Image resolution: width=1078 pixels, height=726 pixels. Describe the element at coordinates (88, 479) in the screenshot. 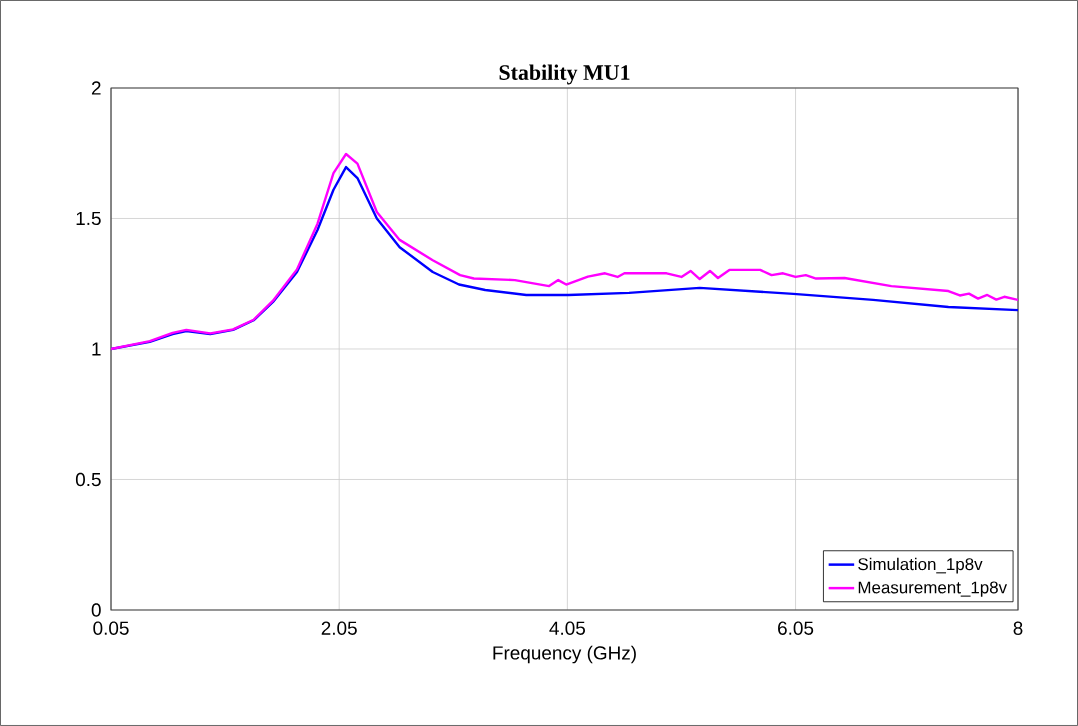

I see `y-tick-label: 0.5` at that location.